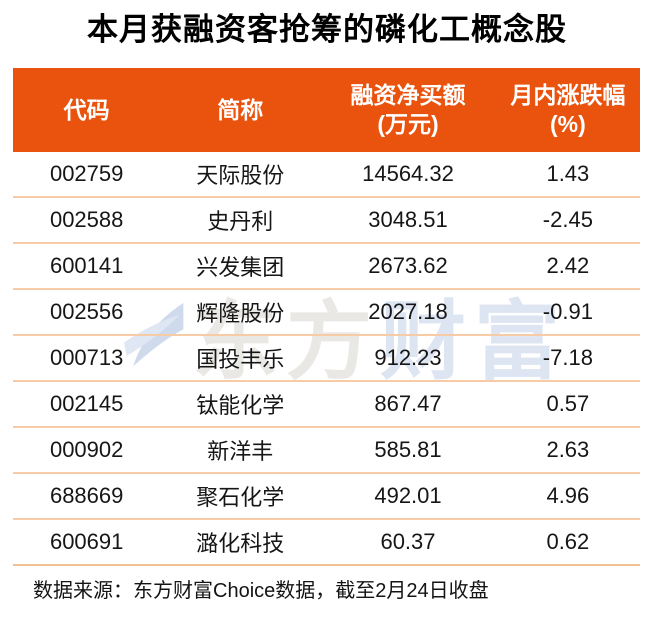  I want to click on page-title: 本月获融资客抢筹的磷化工概念股, so click(327, 29).